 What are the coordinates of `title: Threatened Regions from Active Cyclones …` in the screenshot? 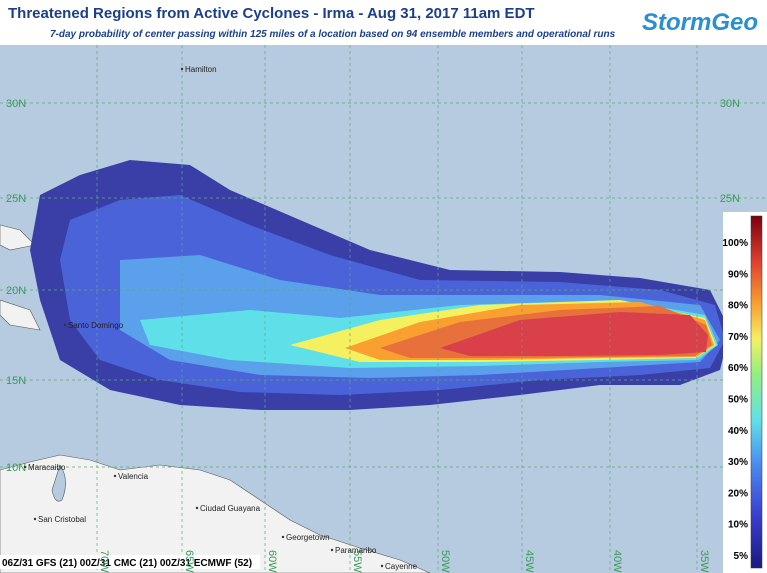 It's located at (271, 13).